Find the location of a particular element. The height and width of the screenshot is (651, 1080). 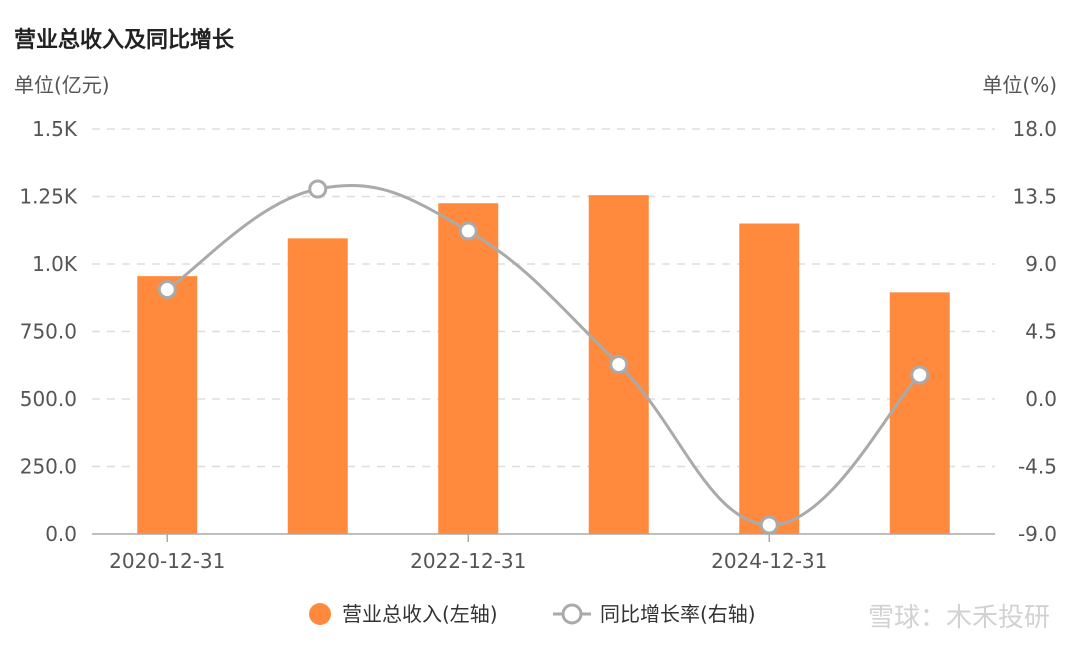

y-left-tick-label: 0.0 is located at coordinates (61, 534).